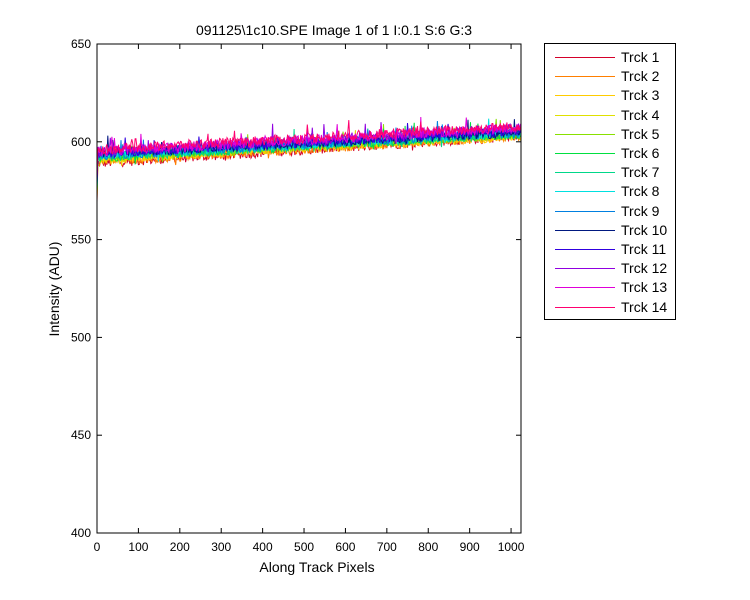  I want to click on legend-item: Trck 3, so click(610, 95).